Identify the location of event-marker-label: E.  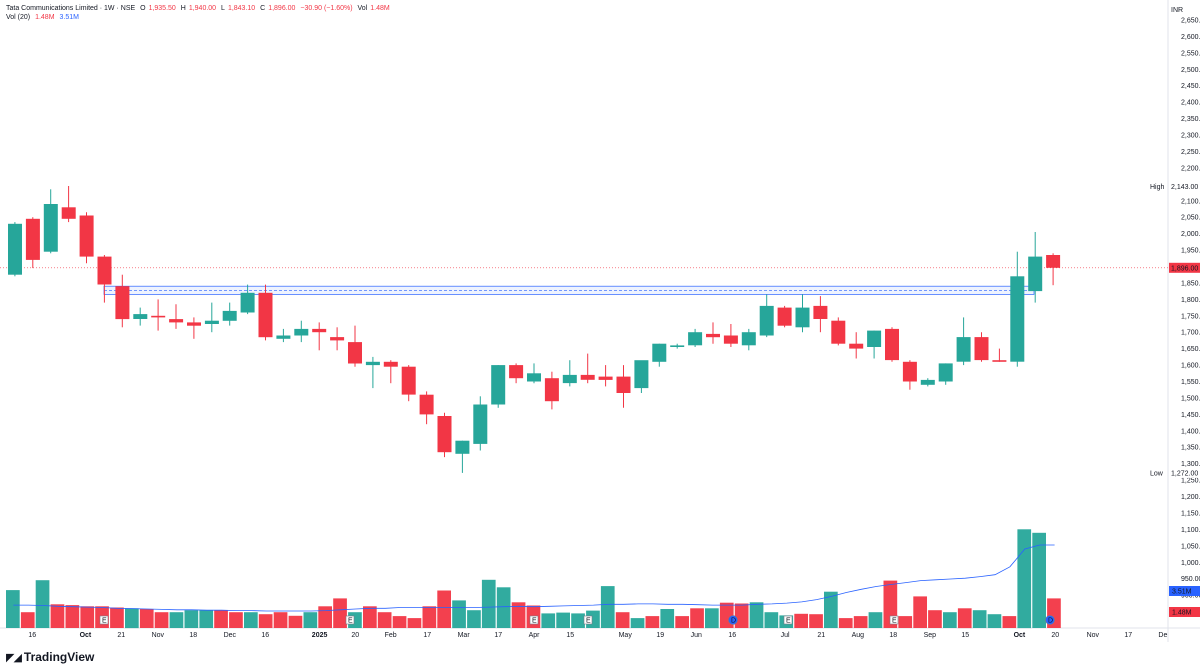
(104, 621).